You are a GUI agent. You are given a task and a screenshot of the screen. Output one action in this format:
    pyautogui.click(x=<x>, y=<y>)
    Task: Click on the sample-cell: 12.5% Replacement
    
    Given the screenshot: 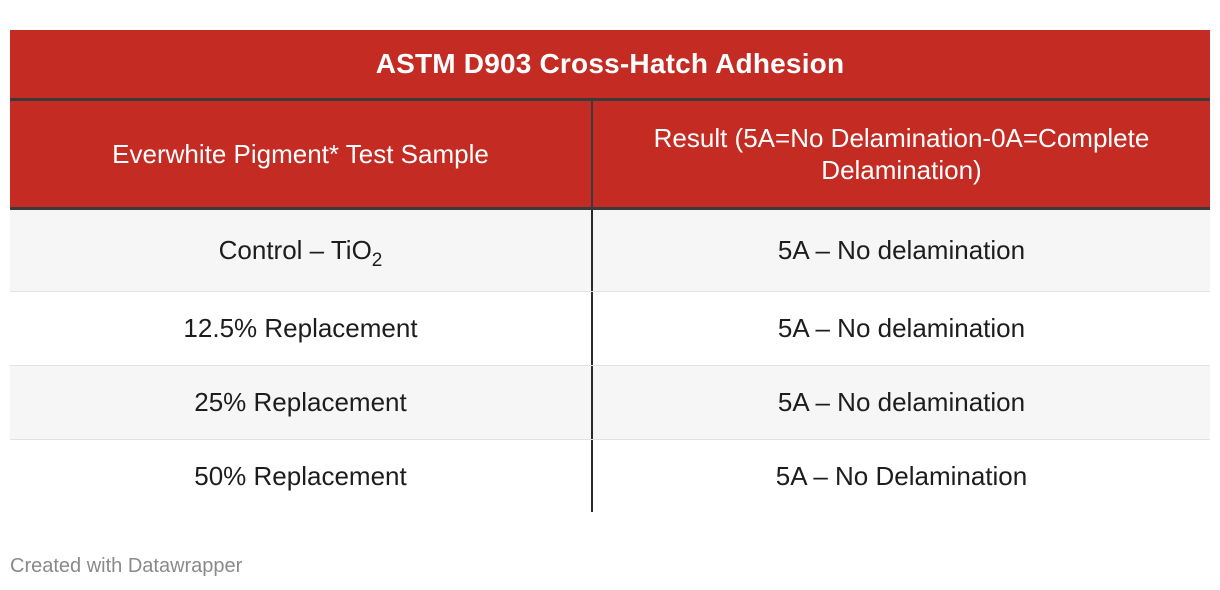 What is the action you would take?
    pyautogui.click(x=301, y=328)
    